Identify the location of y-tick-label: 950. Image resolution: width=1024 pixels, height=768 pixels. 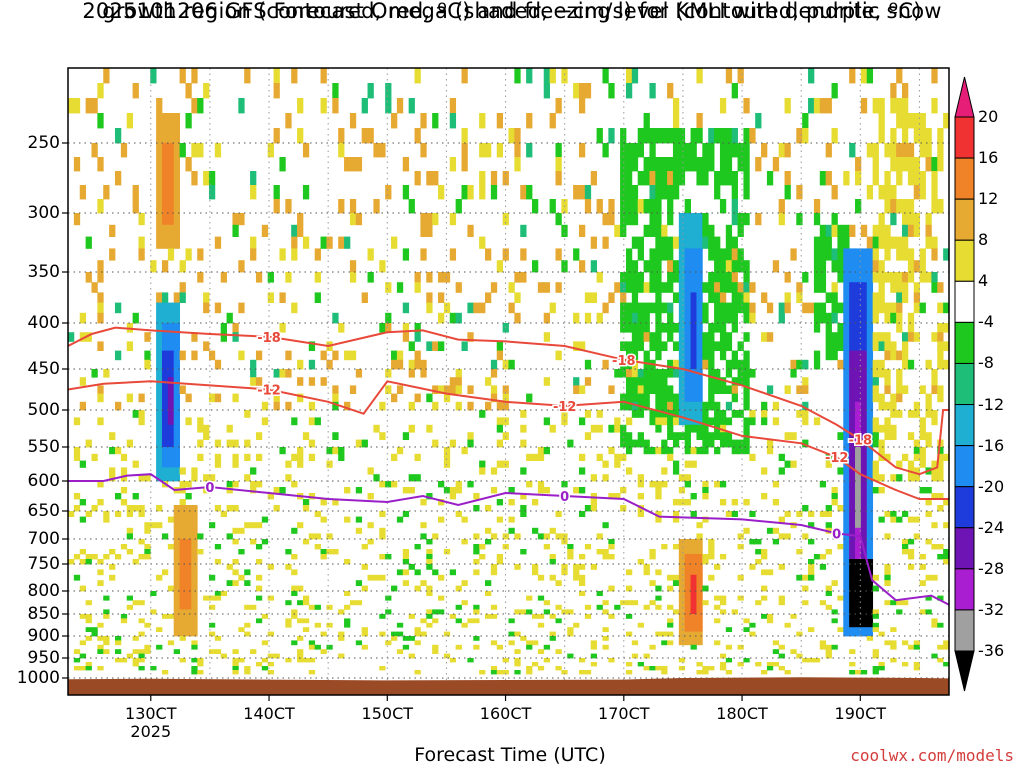
(43, 658).